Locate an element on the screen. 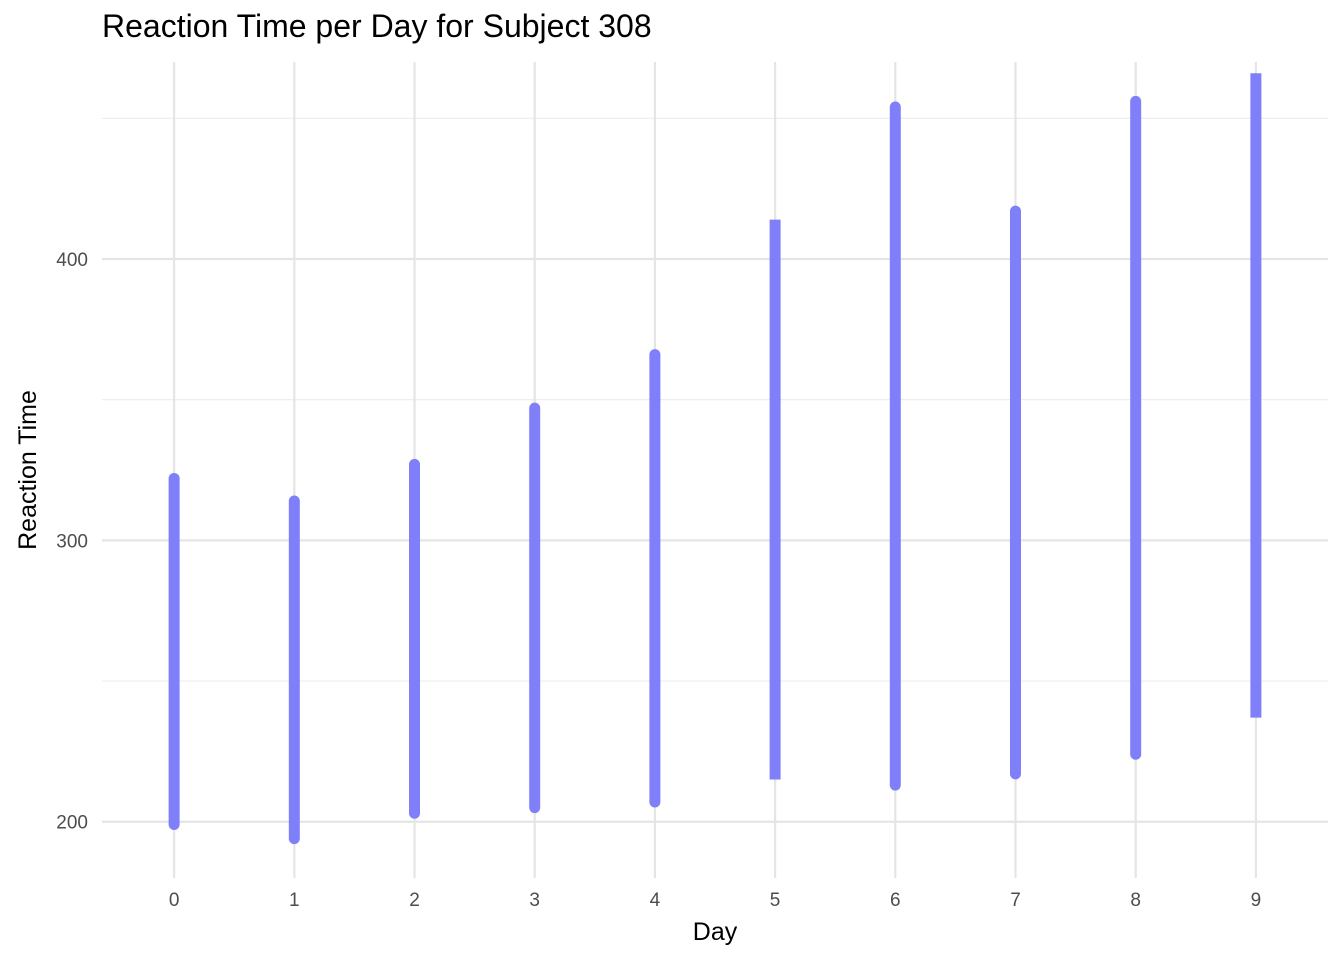  x-tick-label: 3 is located at coordinates (534, 900).